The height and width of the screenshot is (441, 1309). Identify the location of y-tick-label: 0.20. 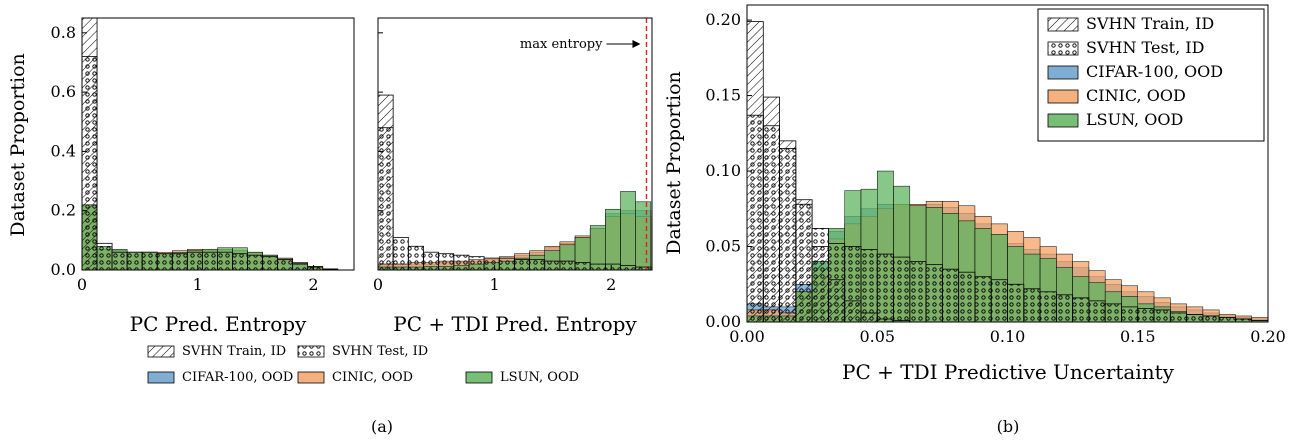
(723, 19).